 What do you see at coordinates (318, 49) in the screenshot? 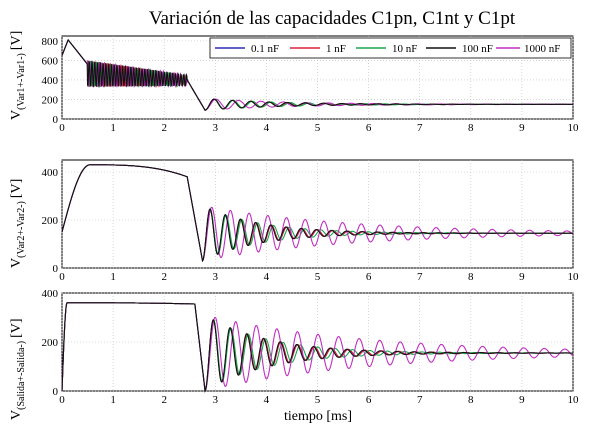
I see `legend-entry-2: 1 nF` at bounding box center [318, 49].